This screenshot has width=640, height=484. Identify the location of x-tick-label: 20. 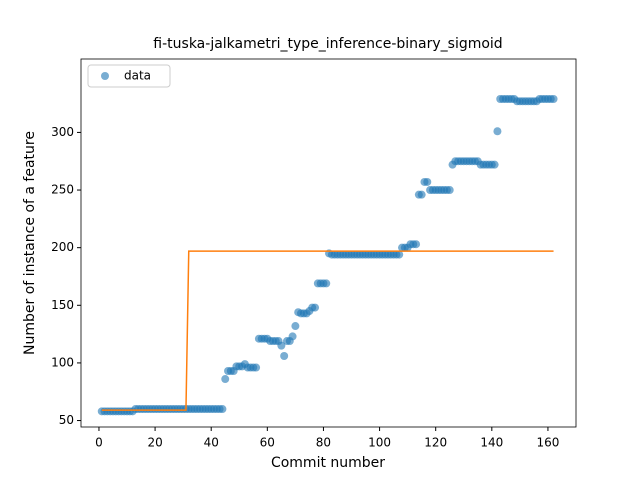
(154, 443).